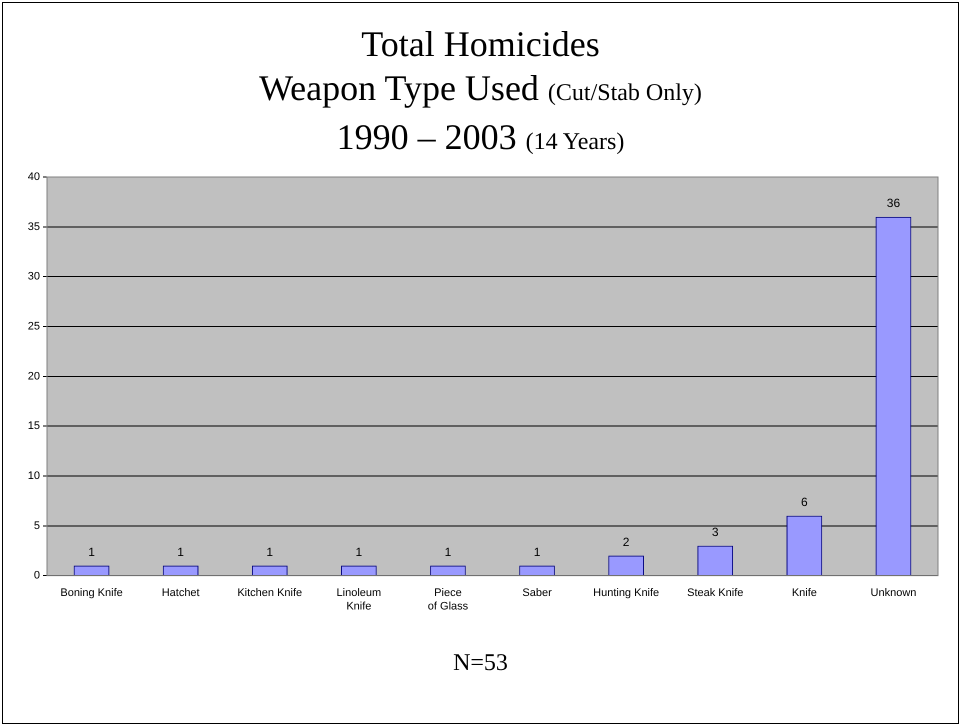 The width and height of the screenshot is (961, 726). Describe the element at coordinates (34, 476) in the screenshot. I see `y-tick-label: 10` at that location.